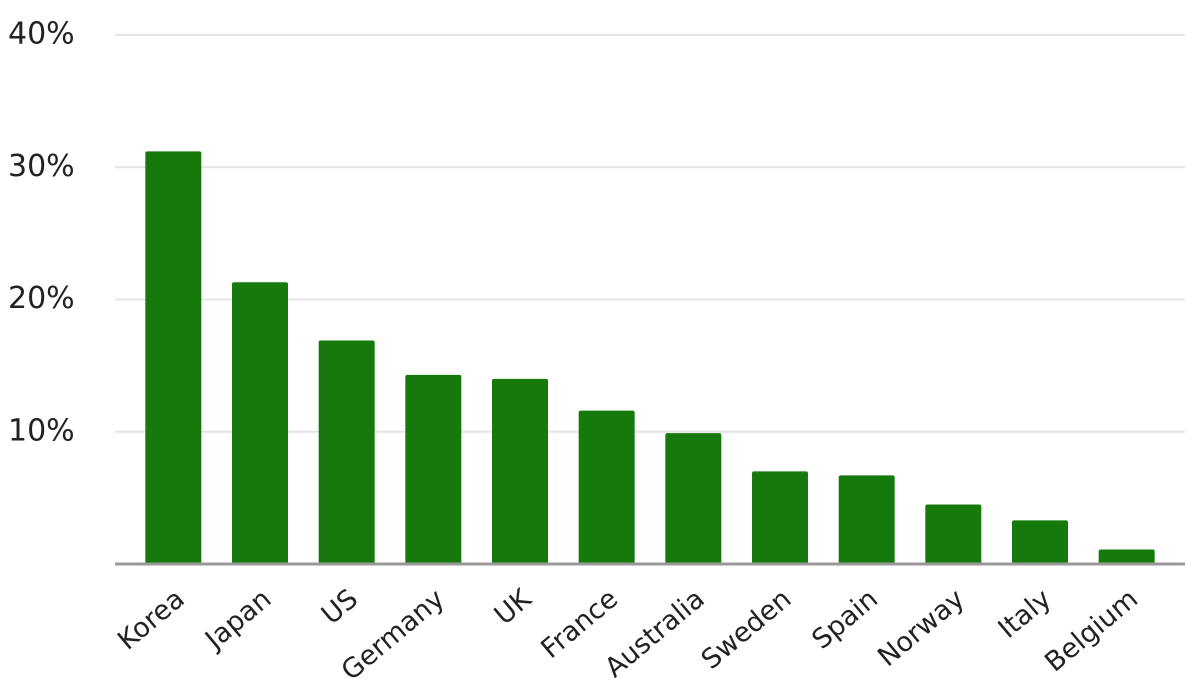 This screenshot has width=1200, height=699. I want to click on y-tick-label: 40%, so click(41, 34).